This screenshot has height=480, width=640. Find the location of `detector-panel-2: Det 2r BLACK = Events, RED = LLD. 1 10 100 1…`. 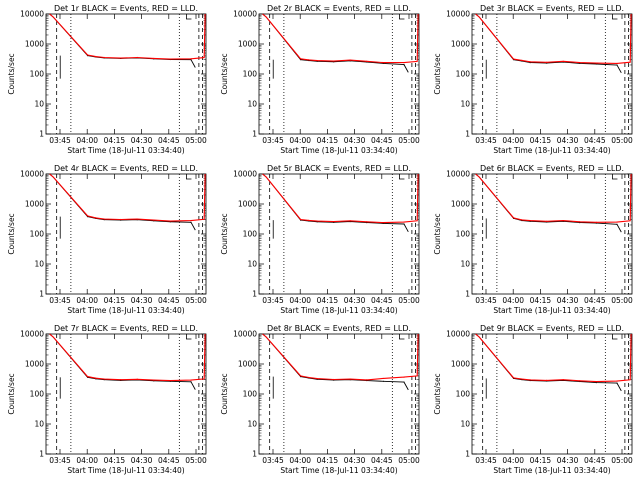

detector-panel-2: Det 2r BLACK = Events, RED = LLD. 1 10 100 1… is located at coordinates (319, 80).